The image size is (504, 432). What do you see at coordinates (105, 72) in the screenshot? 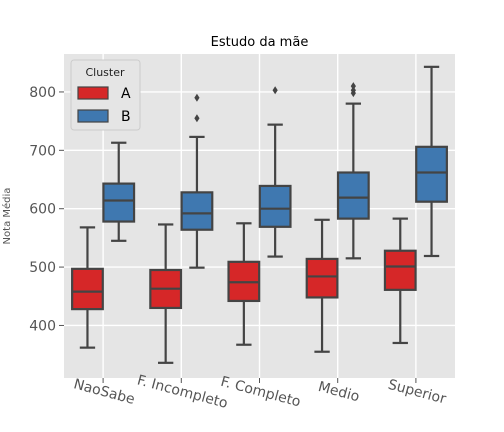
I see `legend-title: Cluster` at bounding box center [105, 72].